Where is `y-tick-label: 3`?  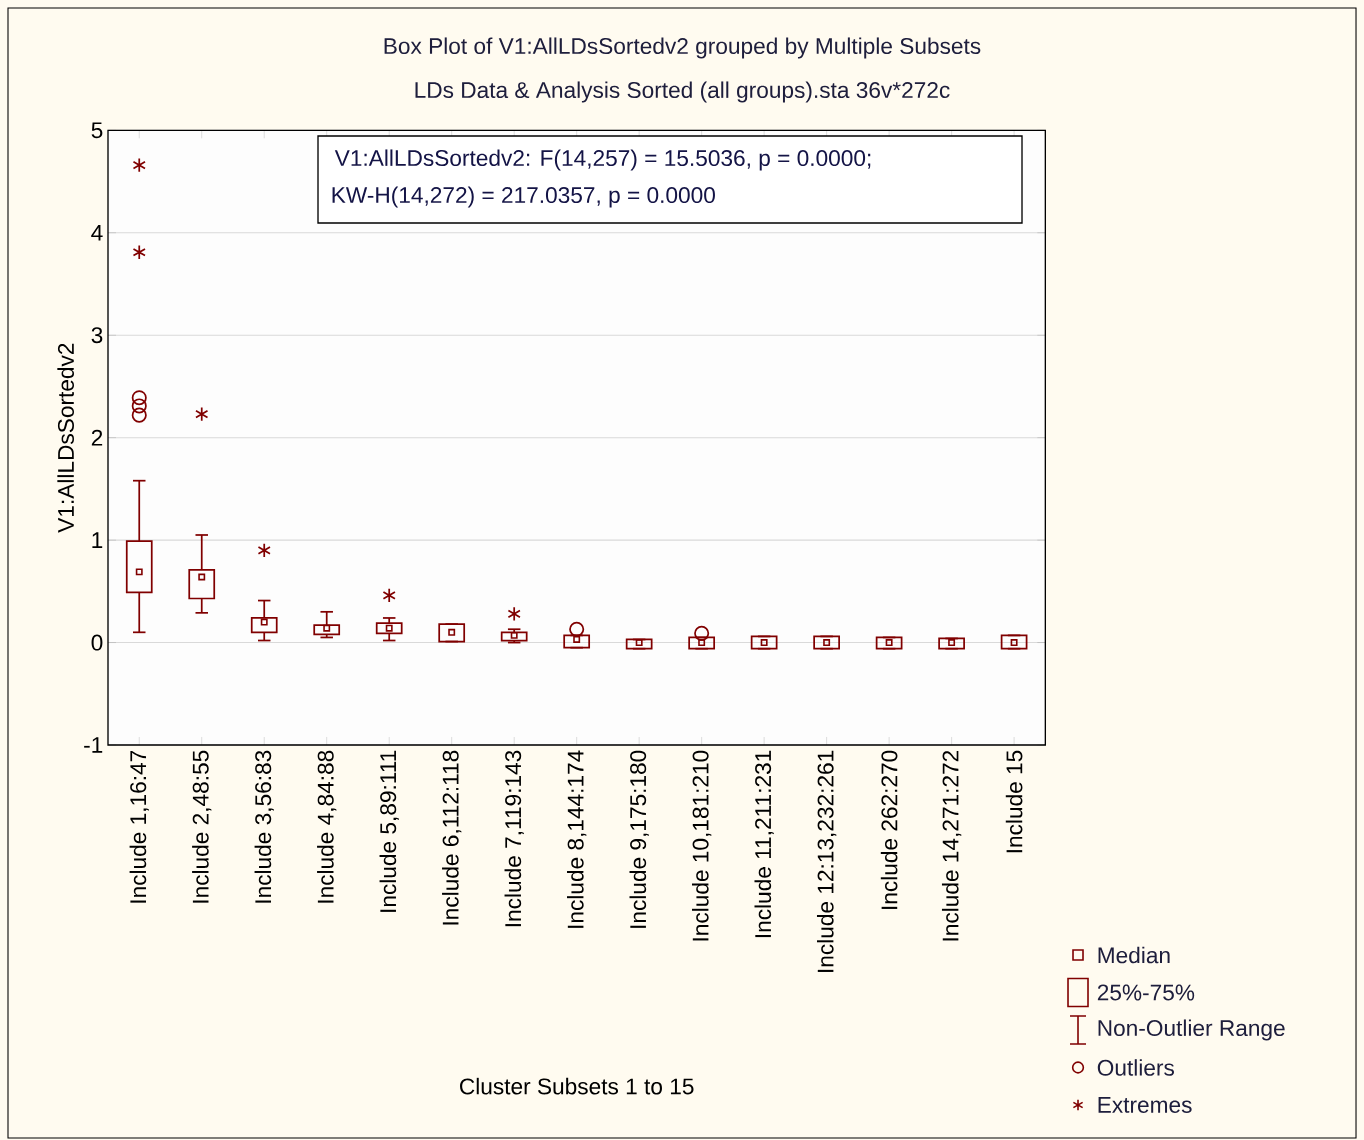 y-tick-label: 3 is located at coordinates (97, 335).